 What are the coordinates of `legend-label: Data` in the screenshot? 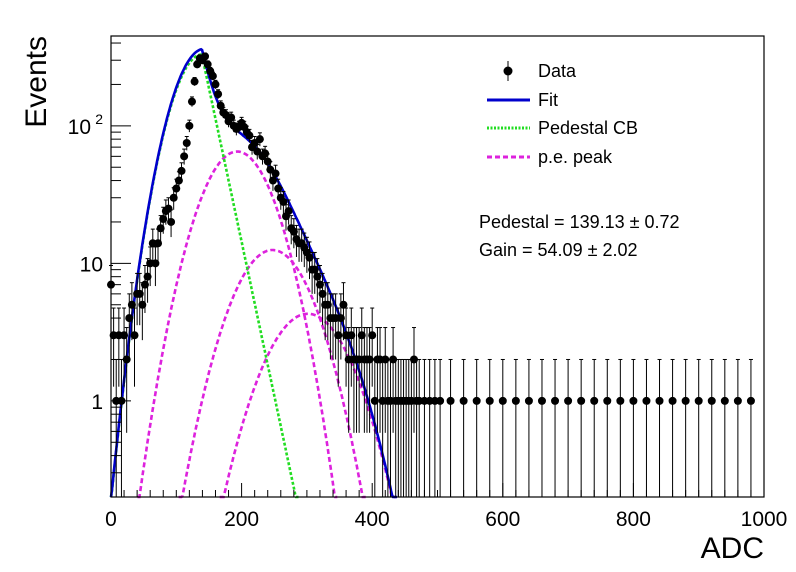 It's located at (557, 71).